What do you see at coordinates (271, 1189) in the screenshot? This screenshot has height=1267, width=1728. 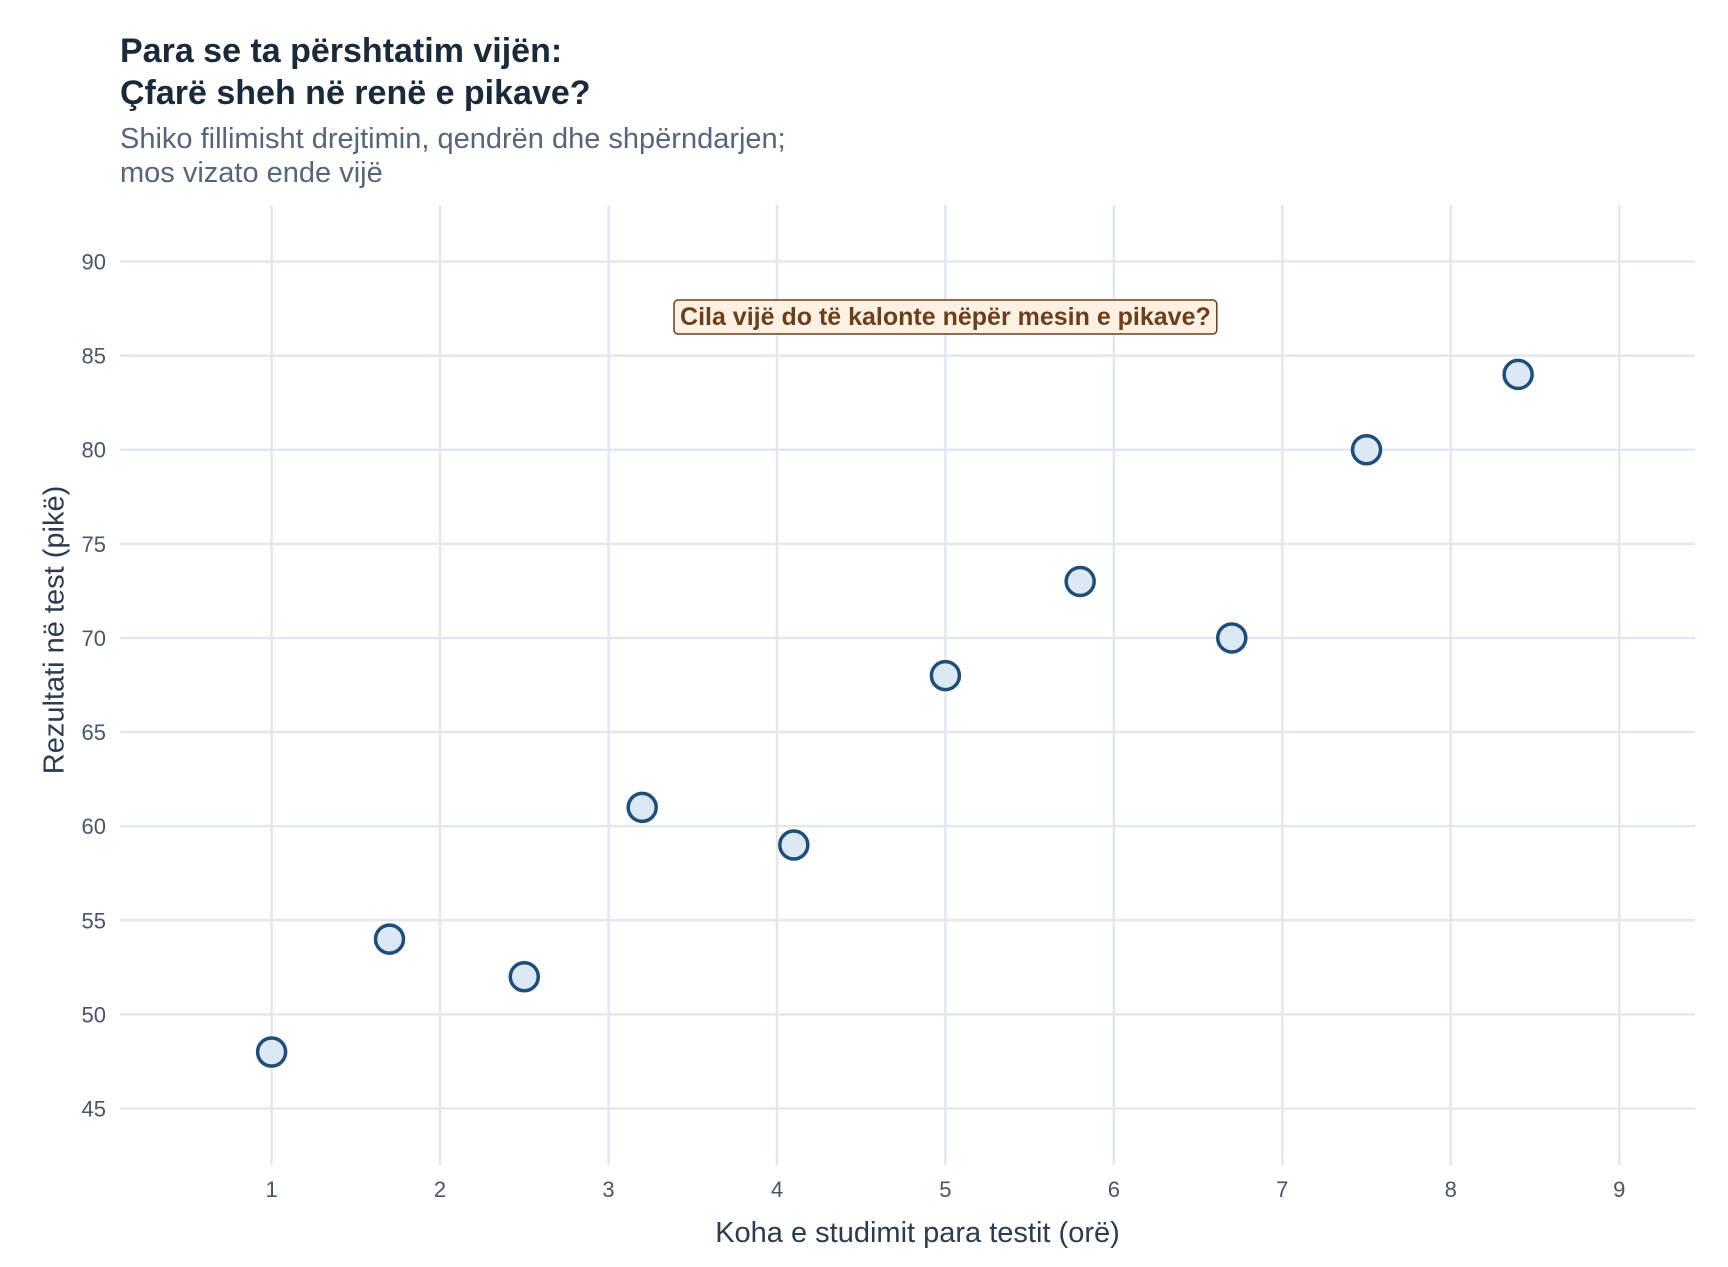 I see `x-tick-label: 1` at bounding box center [271, 1189].